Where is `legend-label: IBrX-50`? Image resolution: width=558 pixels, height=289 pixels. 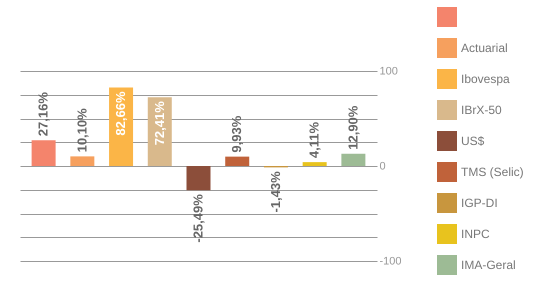
legend-label: IBrX-50 is located at coordinates (481, 110).